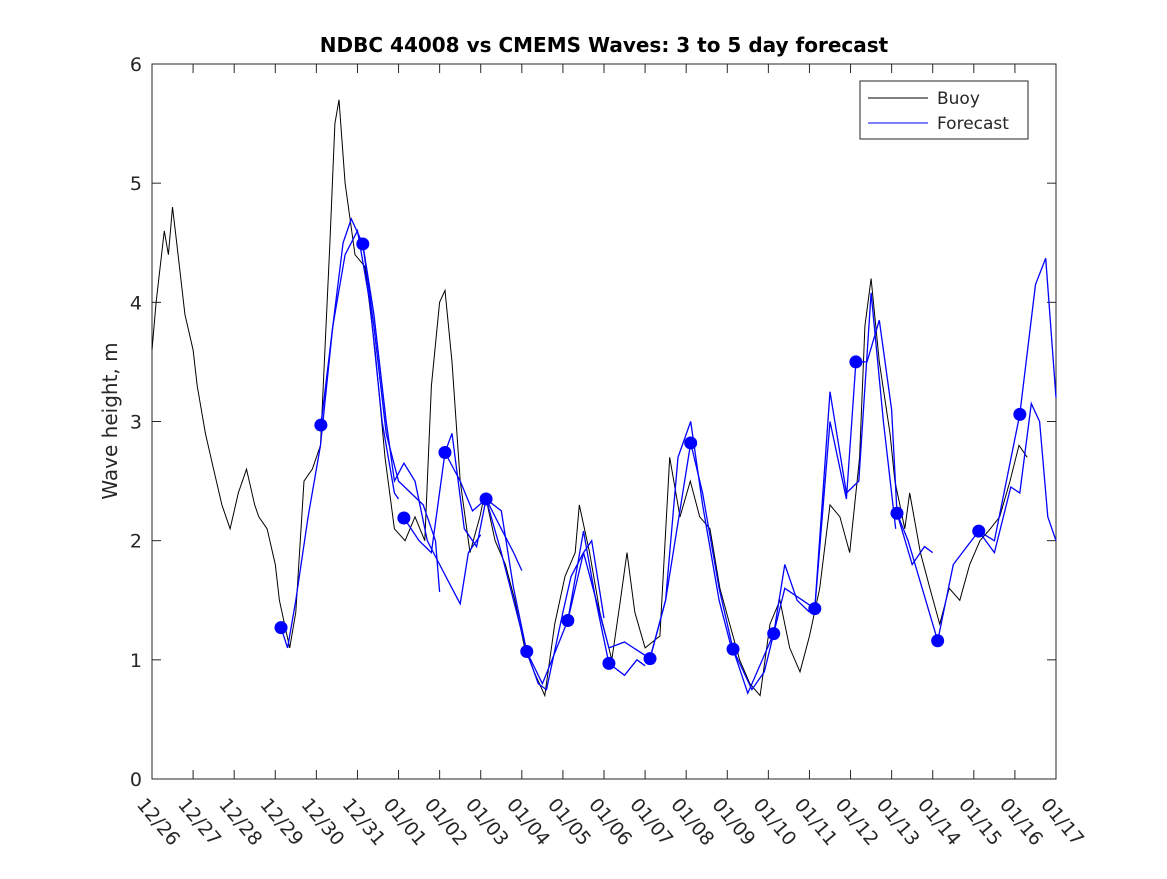  Describe the element at coordinates (364, 822) in the screenshot. I see `x-tick-label: 12/31` at that location.